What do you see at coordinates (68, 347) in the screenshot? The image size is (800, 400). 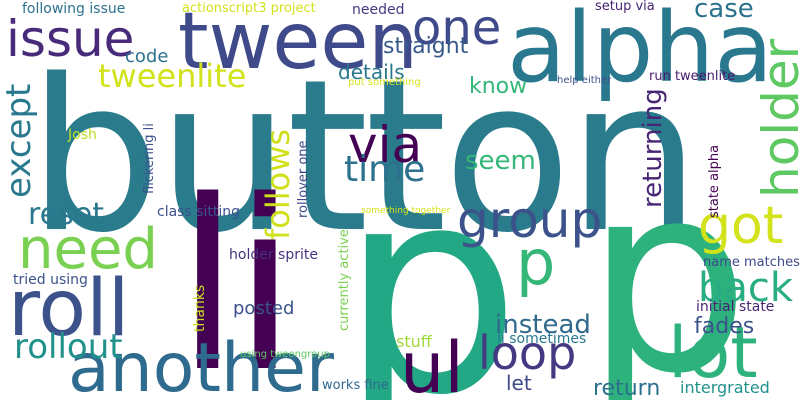 I see `word-rollout: rollout` at bounding box center [68, 347].